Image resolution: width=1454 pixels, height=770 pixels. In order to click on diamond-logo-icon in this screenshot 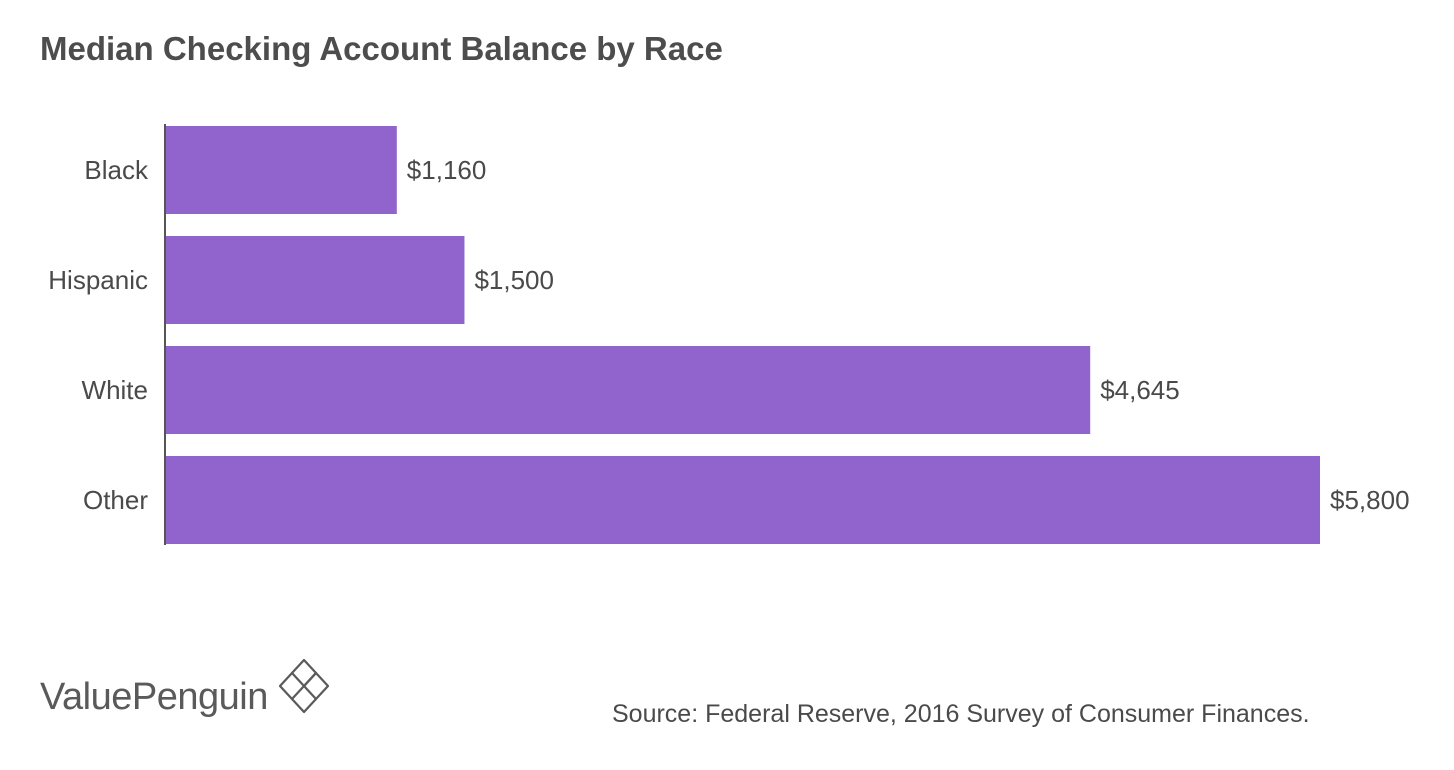, I will do `click(304, 688)`.